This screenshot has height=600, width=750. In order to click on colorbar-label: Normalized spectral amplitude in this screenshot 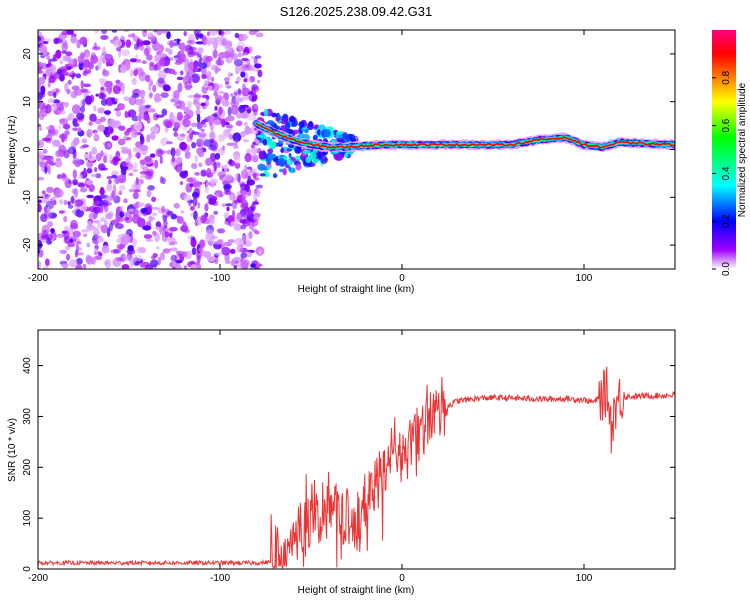, I will do `click(742, 149)`.